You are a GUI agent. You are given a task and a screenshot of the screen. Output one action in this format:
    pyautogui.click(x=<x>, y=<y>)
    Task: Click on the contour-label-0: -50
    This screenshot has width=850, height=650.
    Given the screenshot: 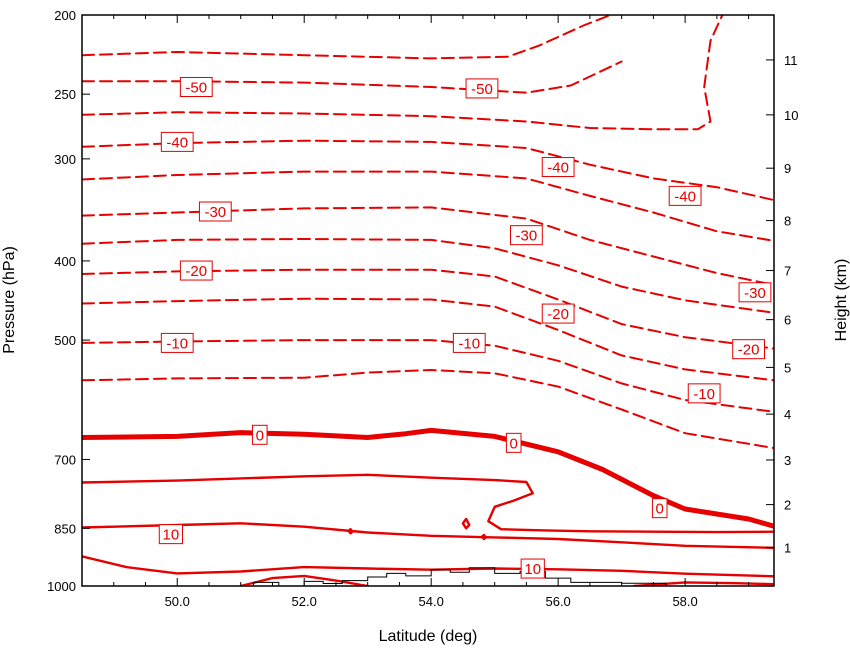 What is the action you would take?
    pyautogui.click(x=196, y=87)
    